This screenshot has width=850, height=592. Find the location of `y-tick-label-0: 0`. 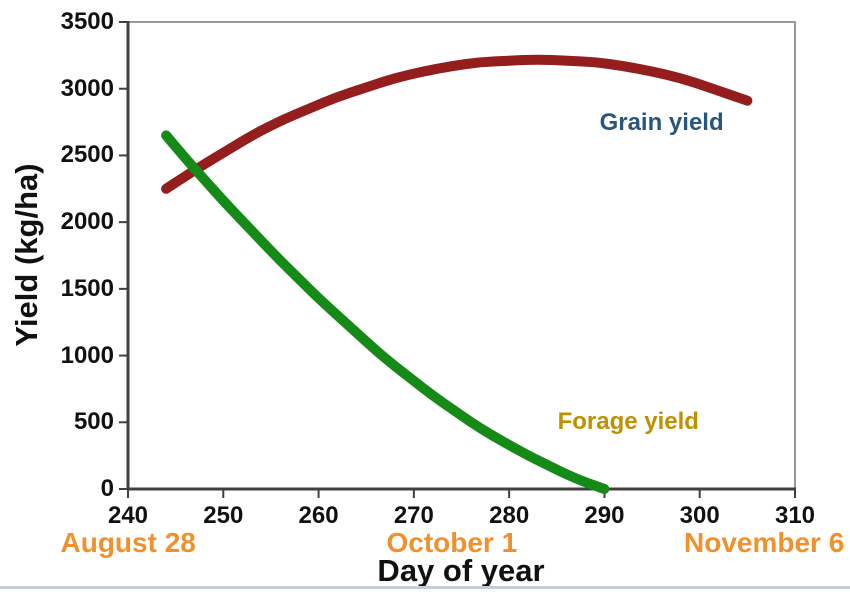

y-tick-label-0: 0 is located at coordinates (107, 488).